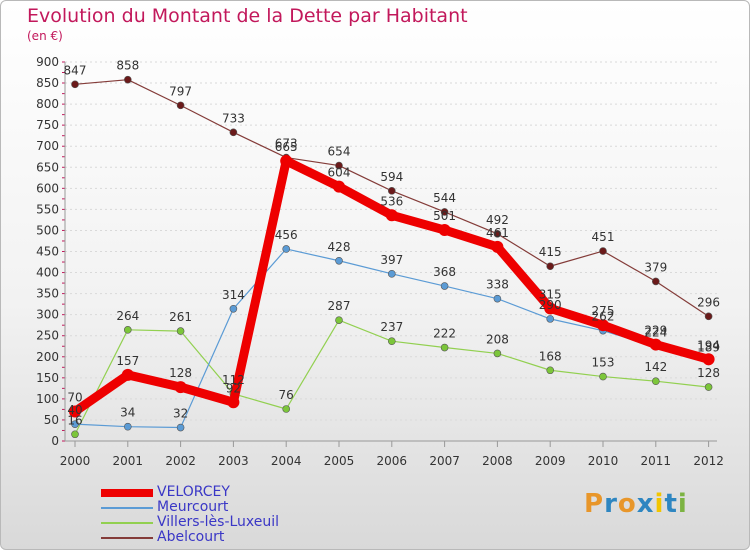  Describe the element at coordinates (656, 461) in the screenshot. I see `x-tick-label: 2011` at that location.